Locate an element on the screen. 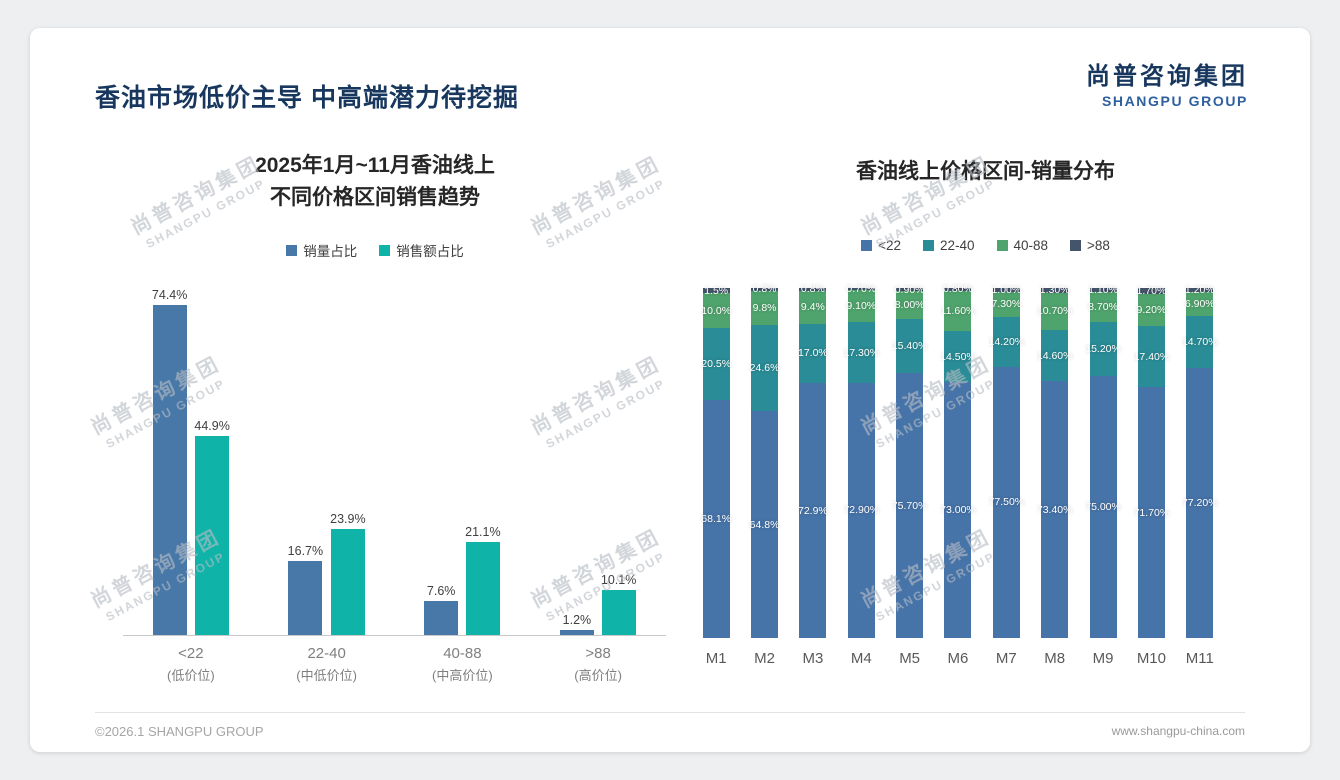 This screenshot has width=1340, height=780. chart-column: 1.10% 8.70% 15.20% 75.00% is located at coordinates (1103, 461).